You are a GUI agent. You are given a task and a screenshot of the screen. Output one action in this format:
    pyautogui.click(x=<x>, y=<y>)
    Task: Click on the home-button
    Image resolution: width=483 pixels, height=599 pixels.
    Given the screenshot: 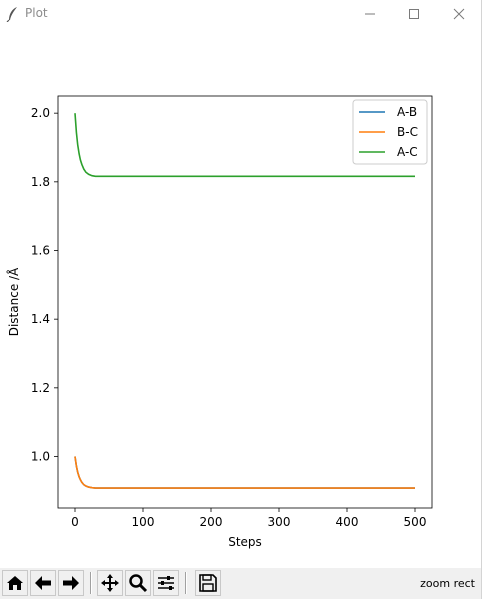 What is the action you would take?
    pyautogui.click(x=15, y=583)
    